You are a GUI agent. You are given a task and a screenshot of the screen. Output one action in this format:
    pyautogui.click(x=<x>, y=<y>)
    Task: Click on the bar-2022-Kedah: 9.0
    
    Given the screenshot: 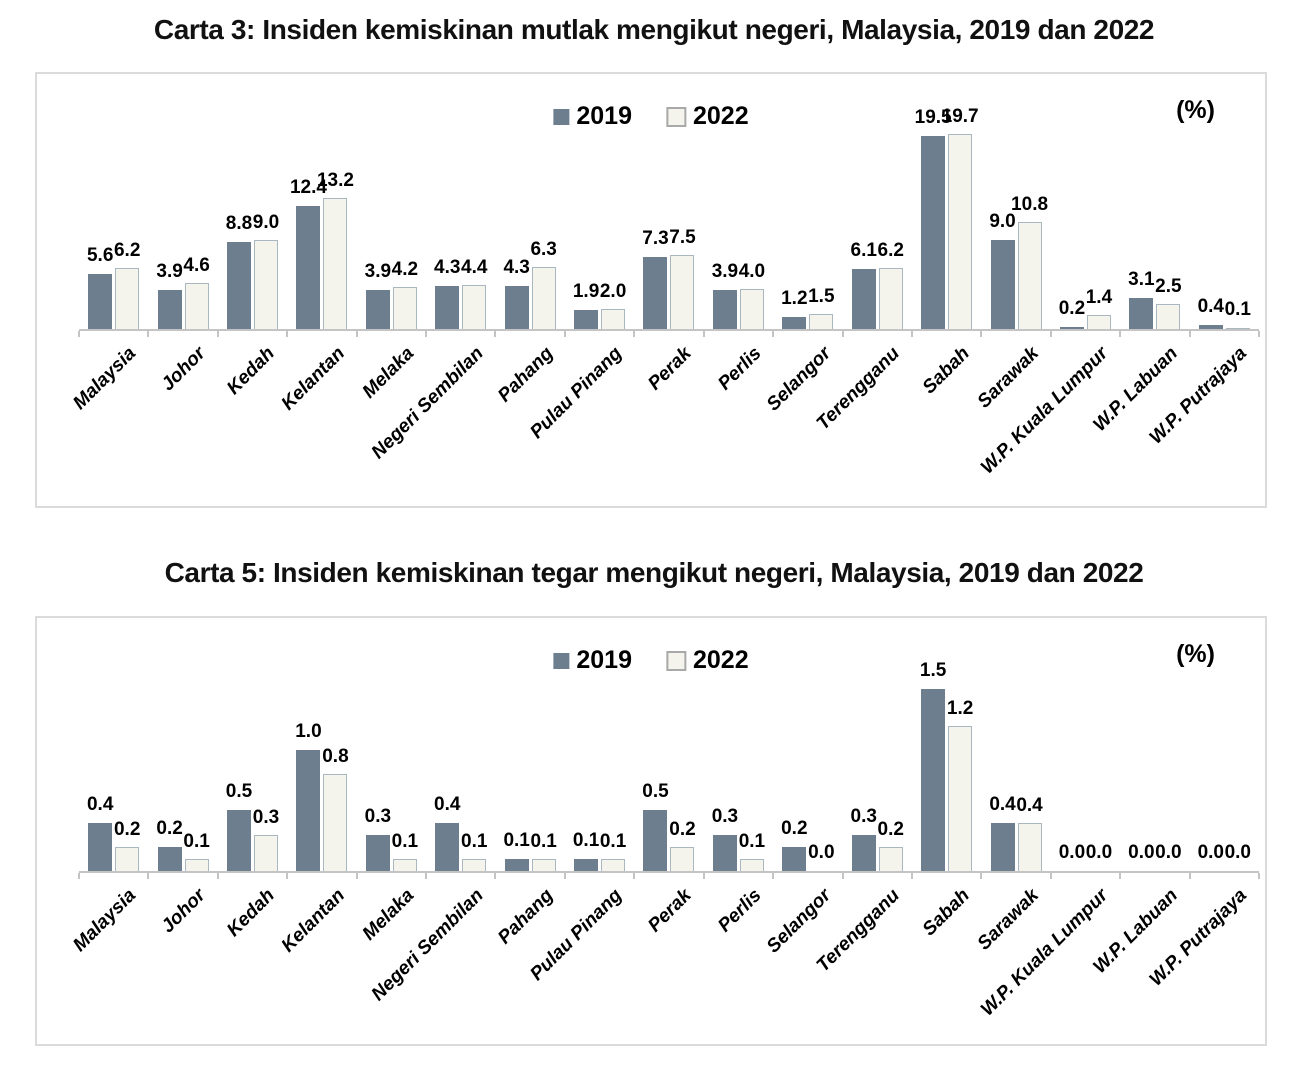 What is the action you would take?
    pyautogui.click(x=266, y=270)
    